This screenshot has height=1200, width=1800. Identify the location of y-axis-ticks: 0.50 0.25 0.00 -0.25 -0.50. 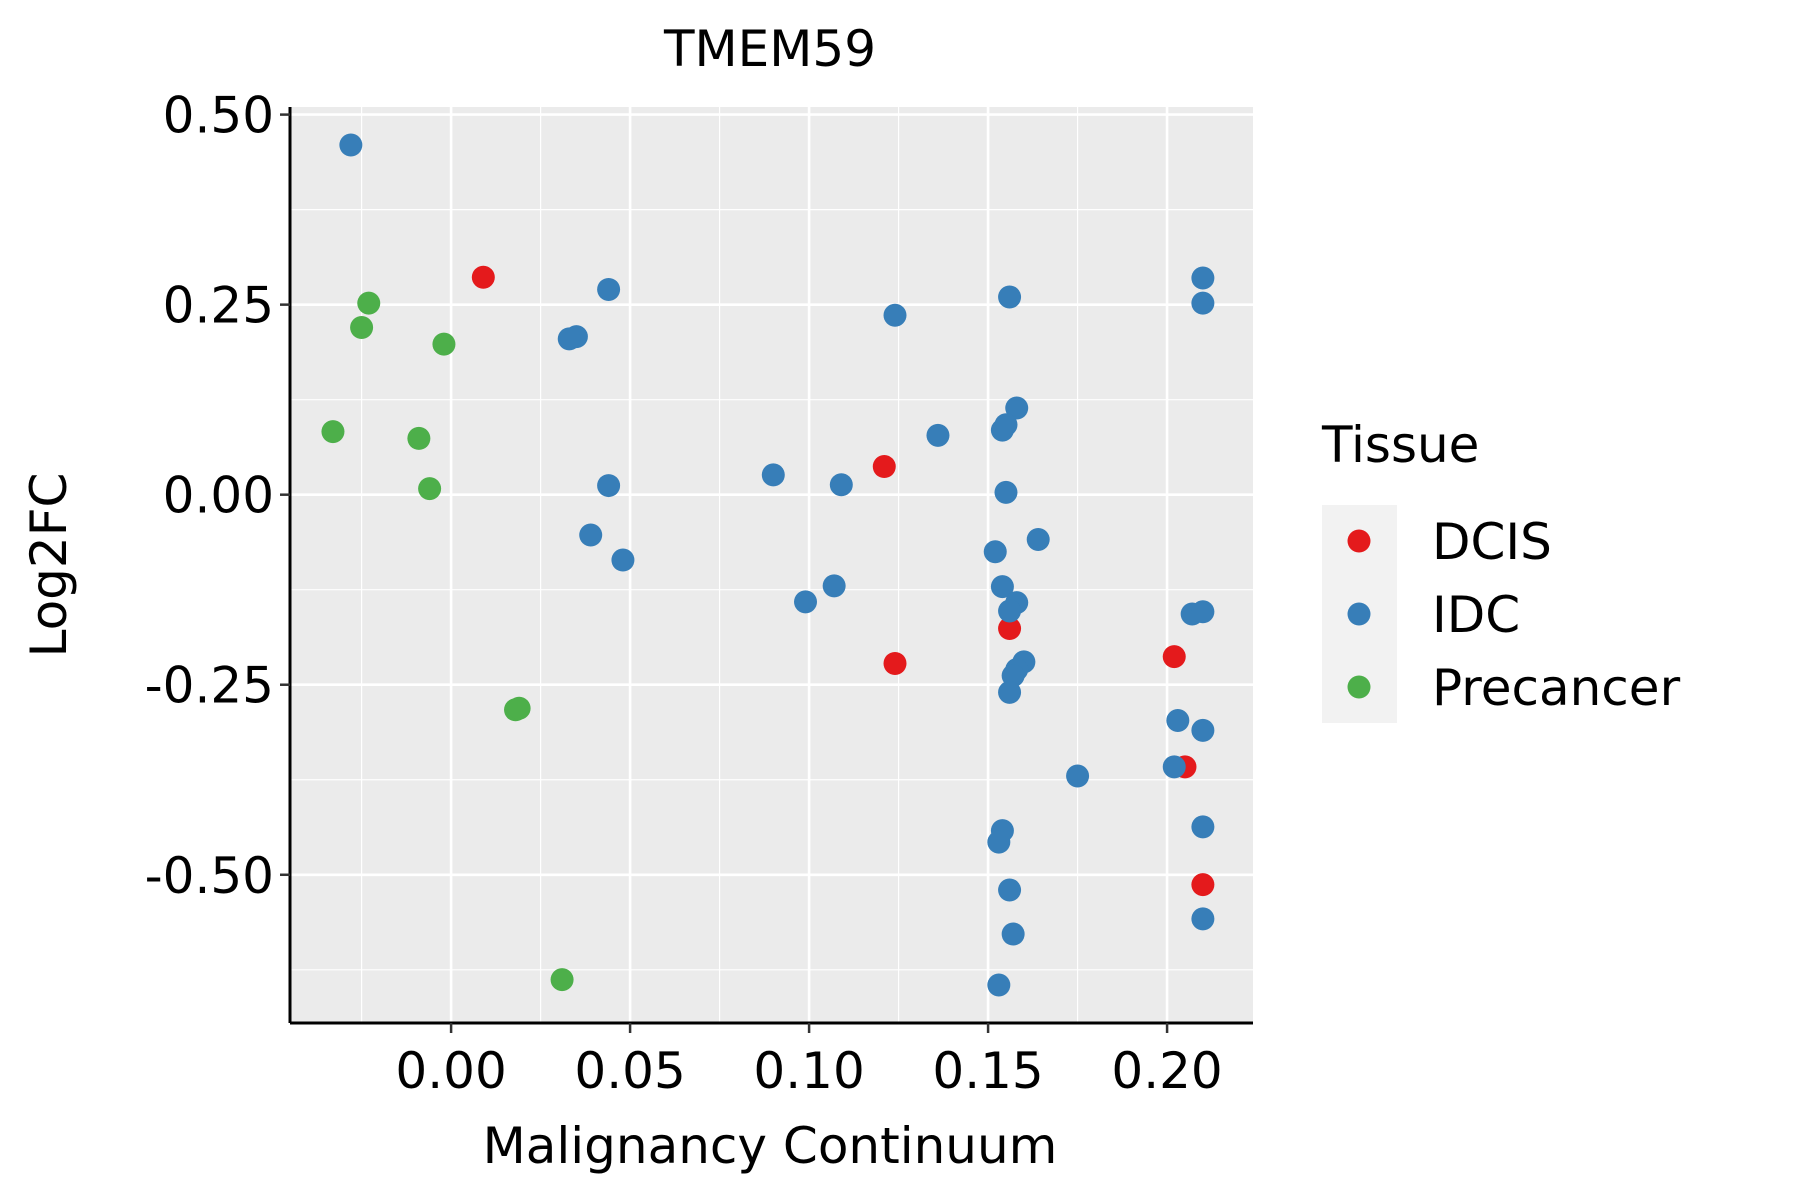
(217, 496).